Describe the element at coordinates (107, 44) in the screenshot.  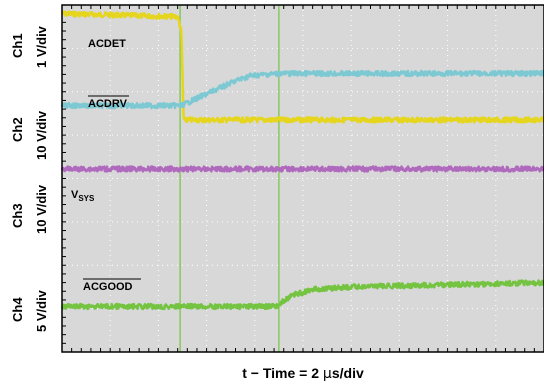
I see `acdet-label: ACDET` at that location.